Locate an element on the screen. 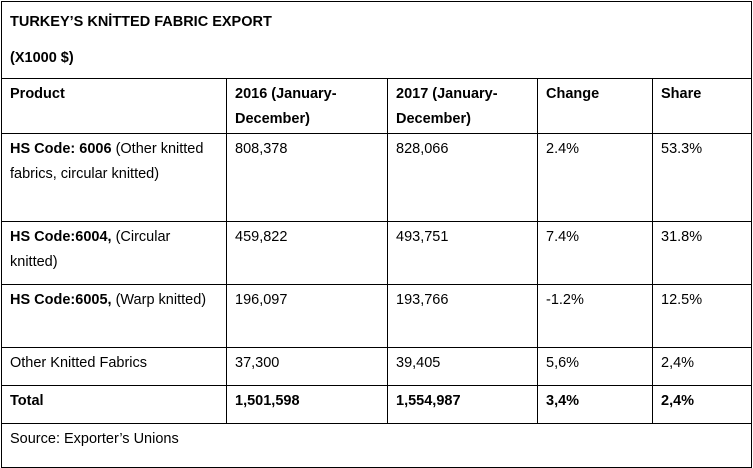 The image size is (753, 468). share-value: 31.8% is located at coordinates (702, 253).